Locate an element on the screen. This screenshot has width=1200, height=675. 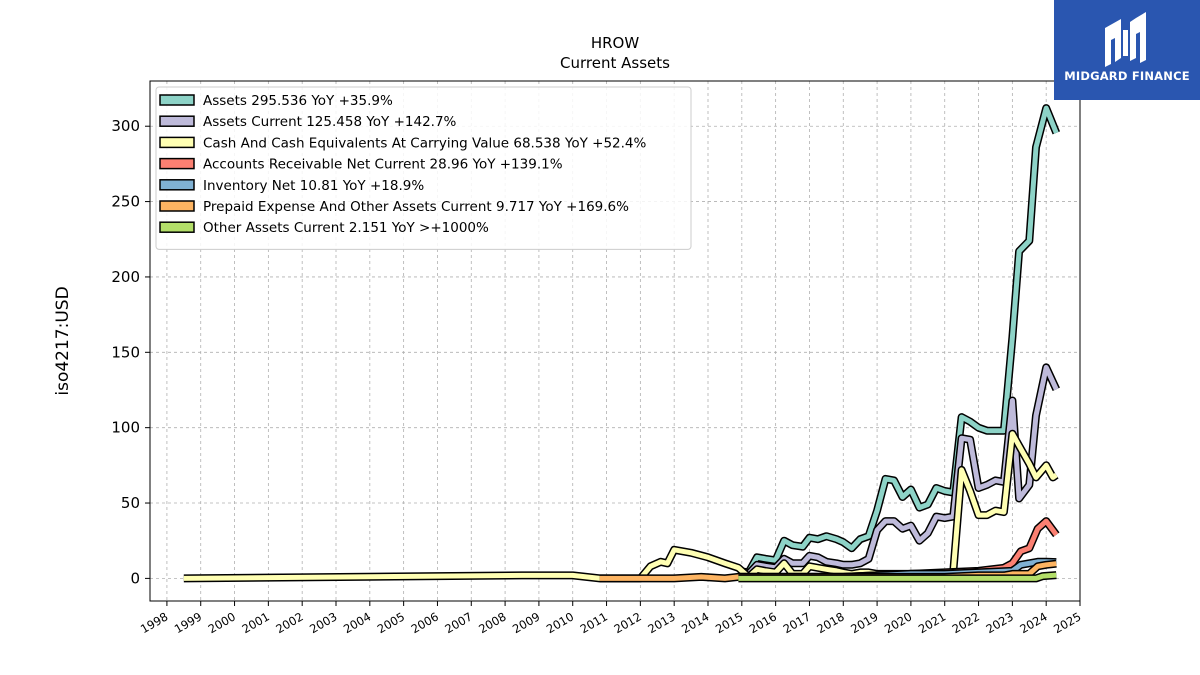
x-tick-label: 2010 is located at coordinates (560, 622).